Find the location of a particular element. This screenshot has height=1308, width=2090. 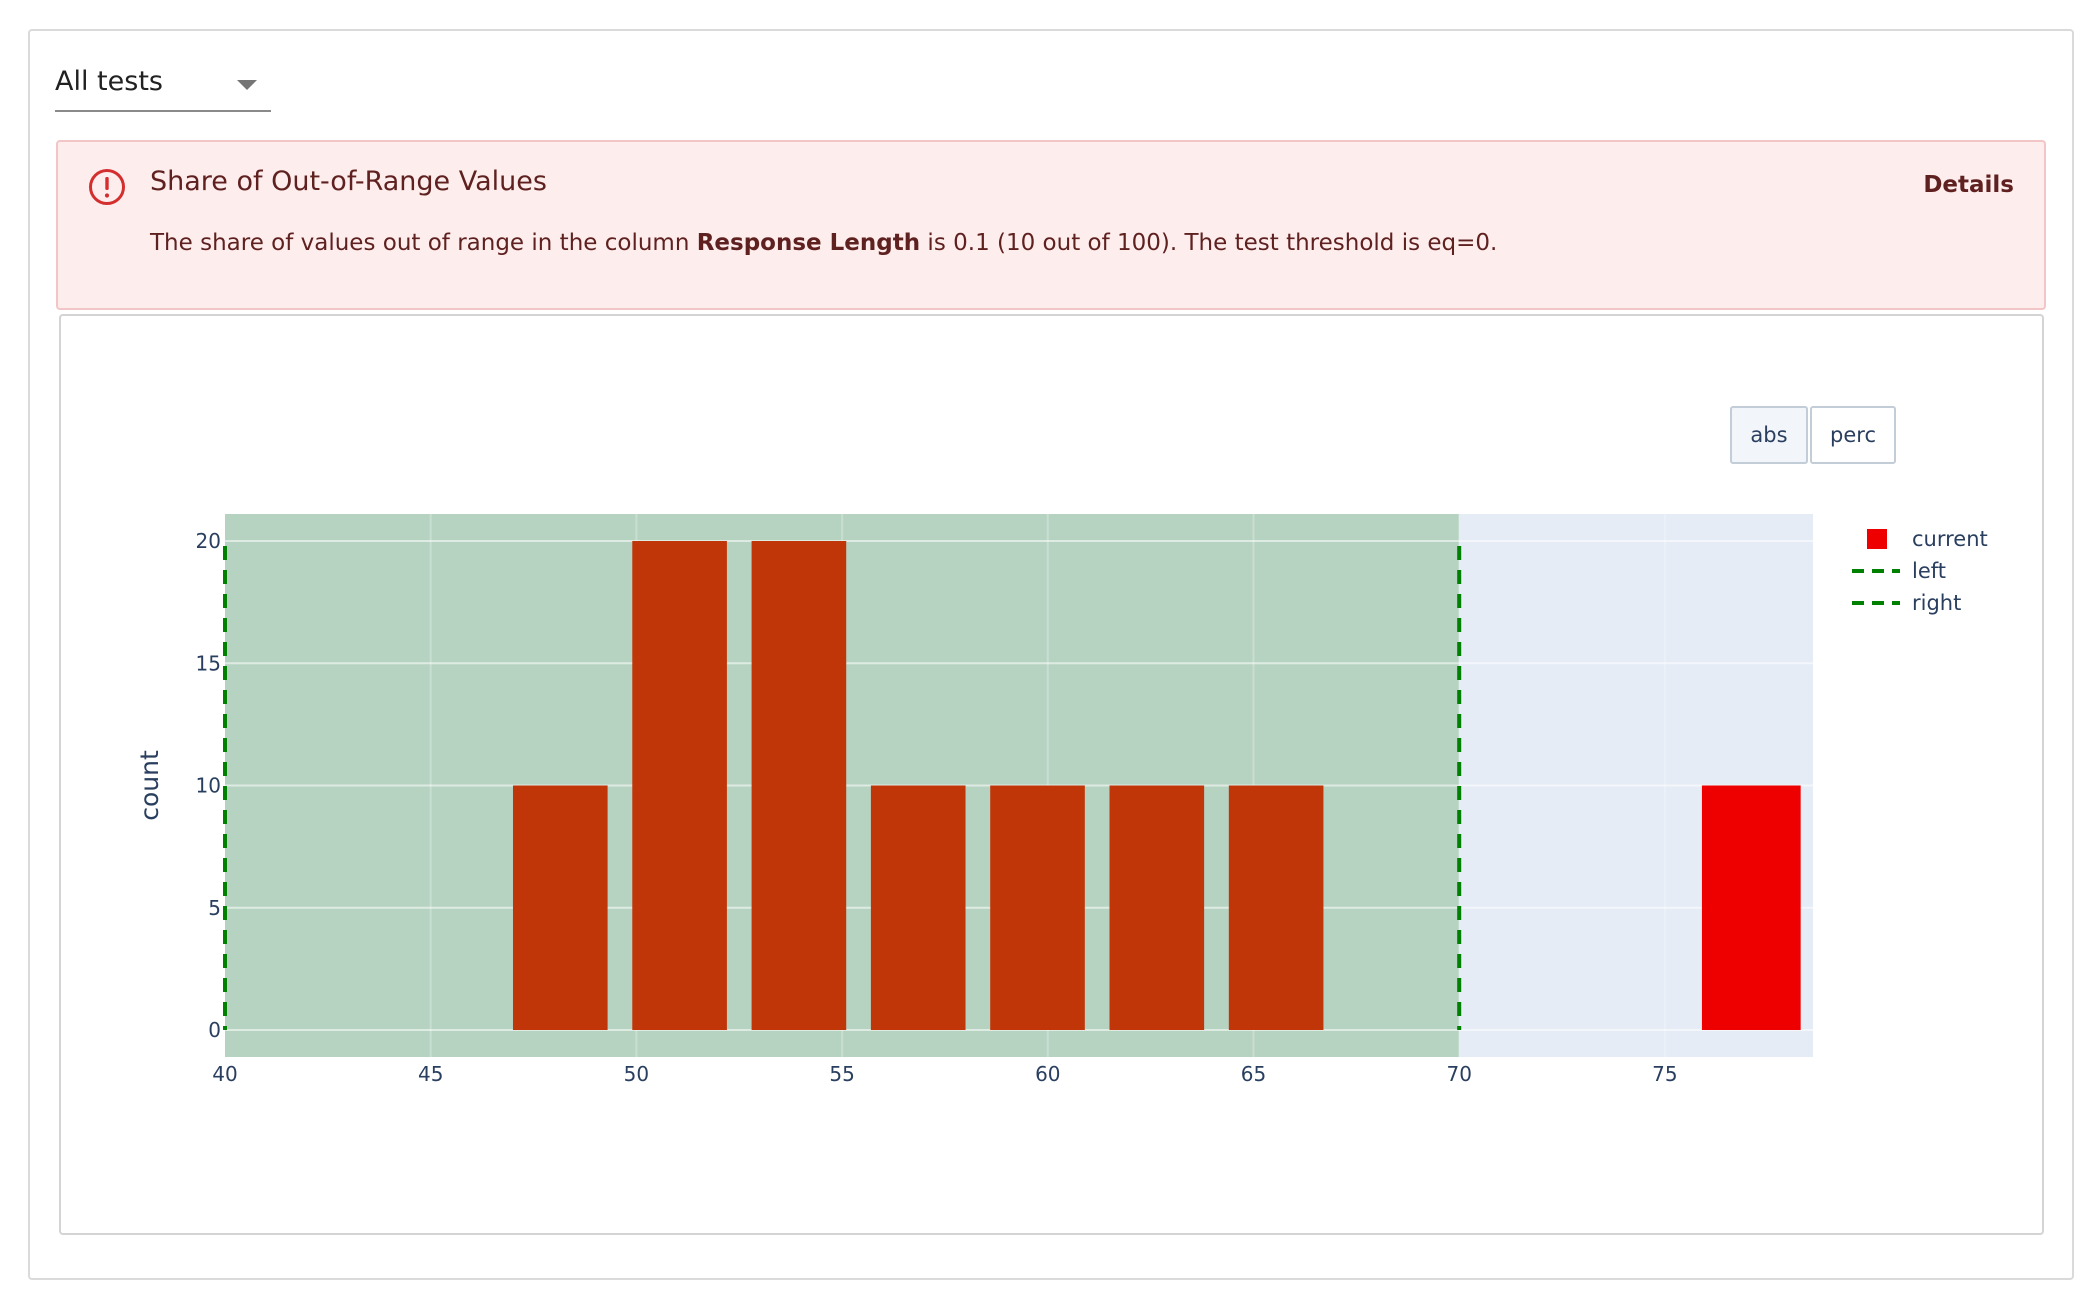

x-tick-label: 70 is located at coordinates (1458, 1074).